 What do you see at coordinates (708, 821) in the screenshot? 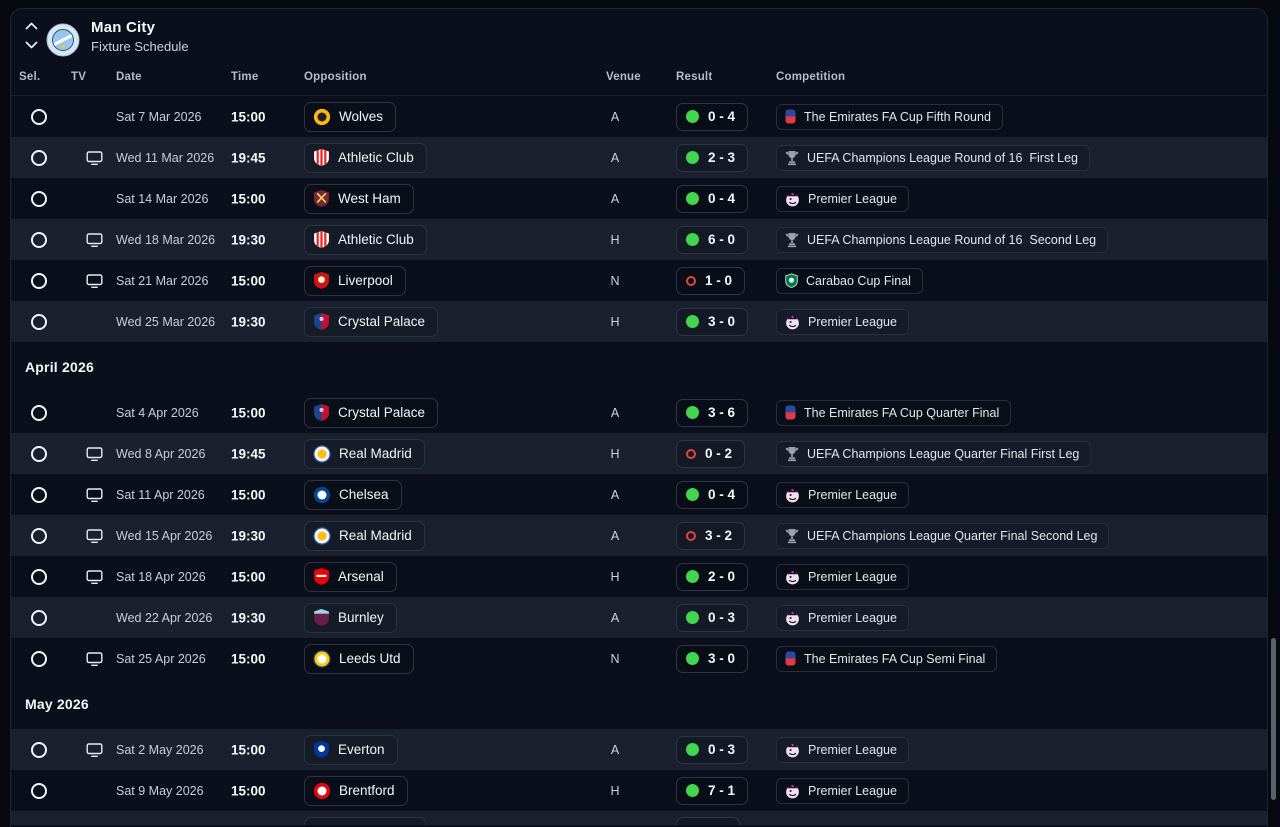
I see `result-button` at bounding box center [708, 821].